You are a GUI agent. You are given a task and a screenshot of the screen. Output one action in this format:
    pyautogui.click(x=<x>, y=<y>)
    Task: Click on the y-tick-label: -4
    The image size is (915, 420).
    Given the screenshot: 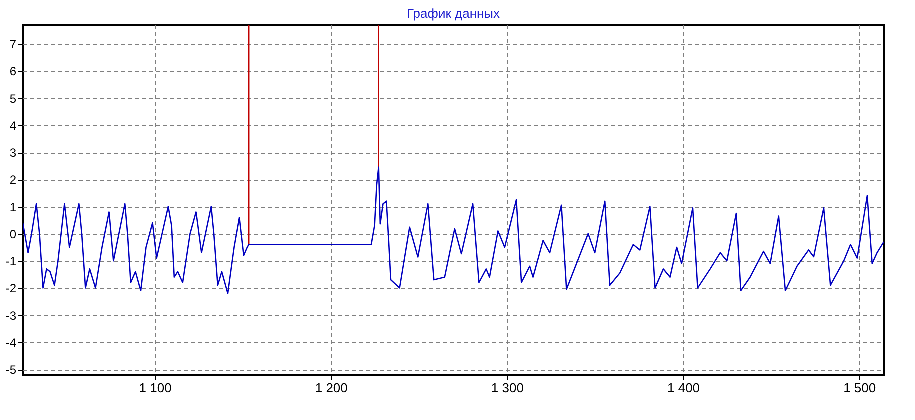 What is the action you would take?
    pyautogui.click(x=11, y=343)
    